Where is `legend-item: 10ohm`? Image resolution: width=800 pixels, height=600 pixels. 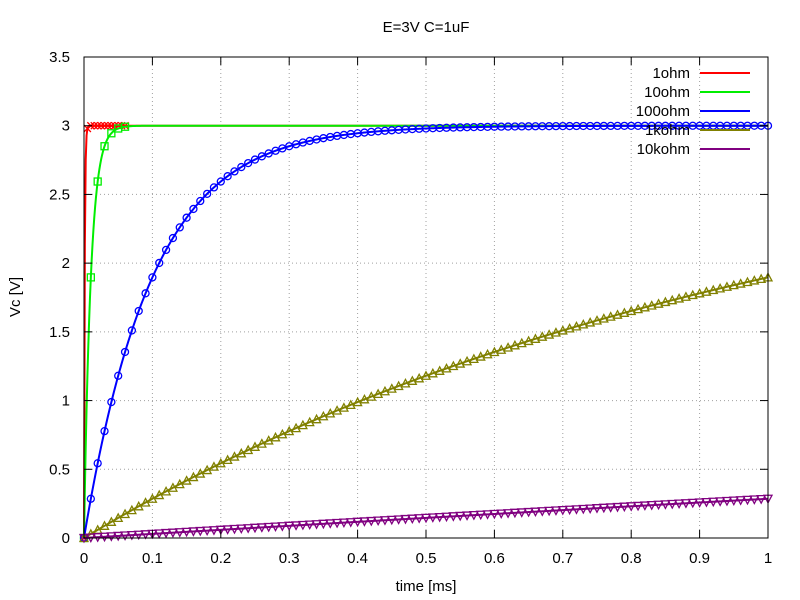
legend-item: 10ohm is located at coordinates (697, 92).